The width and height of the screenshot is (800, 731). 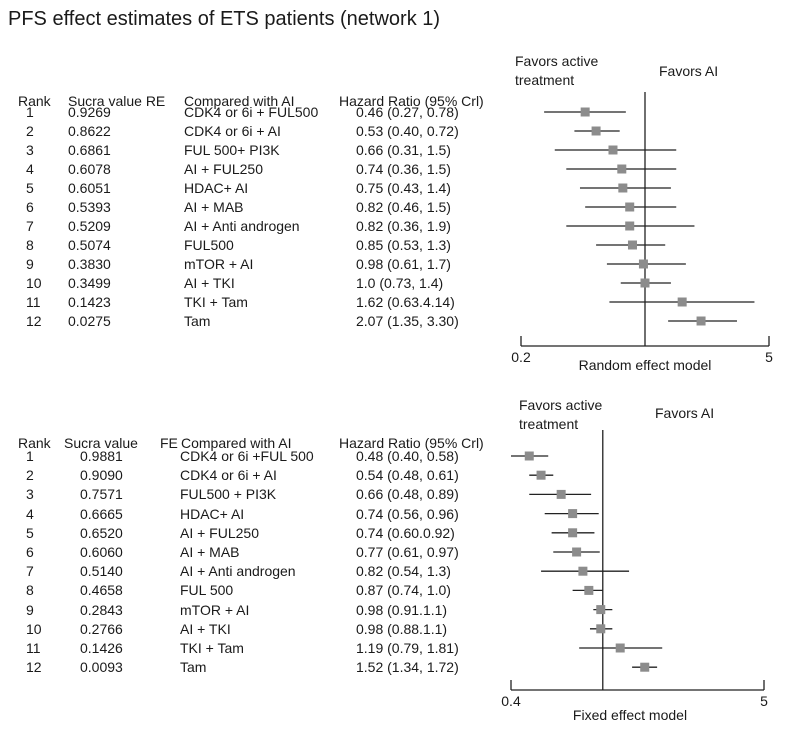 I want to click on fe-row-12-hr: 1.52 (1.34, 1.72), so click(x=407, y=667).